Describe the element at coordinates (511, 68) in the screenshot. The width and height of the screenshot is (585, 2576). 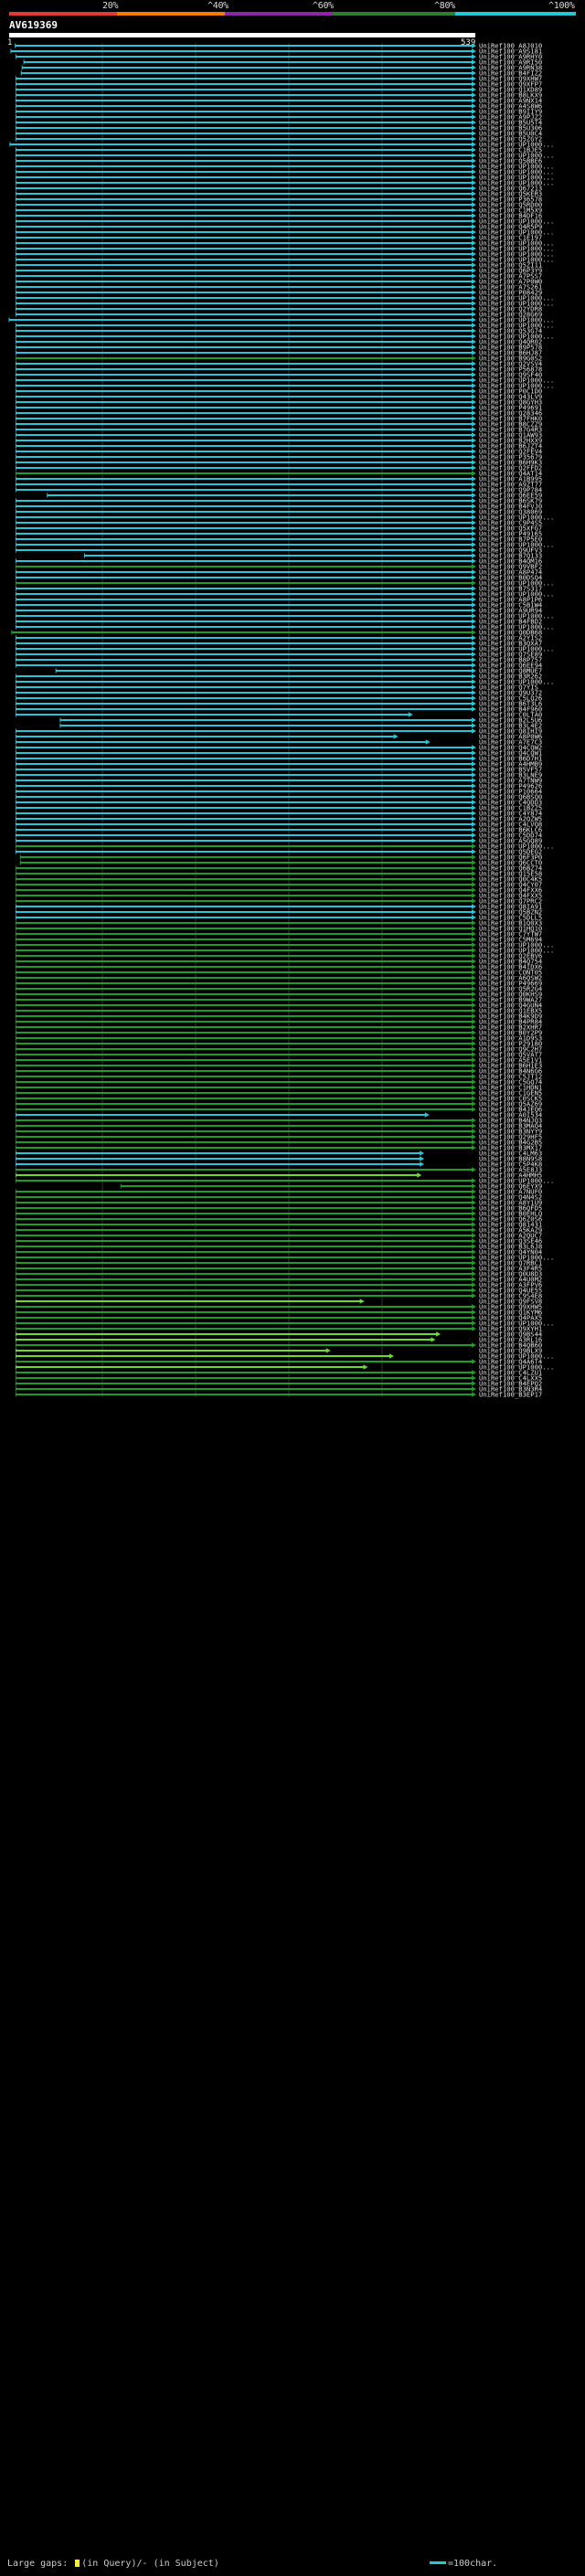
I see `hit-label: UniRef100_A9RN38` at that location.